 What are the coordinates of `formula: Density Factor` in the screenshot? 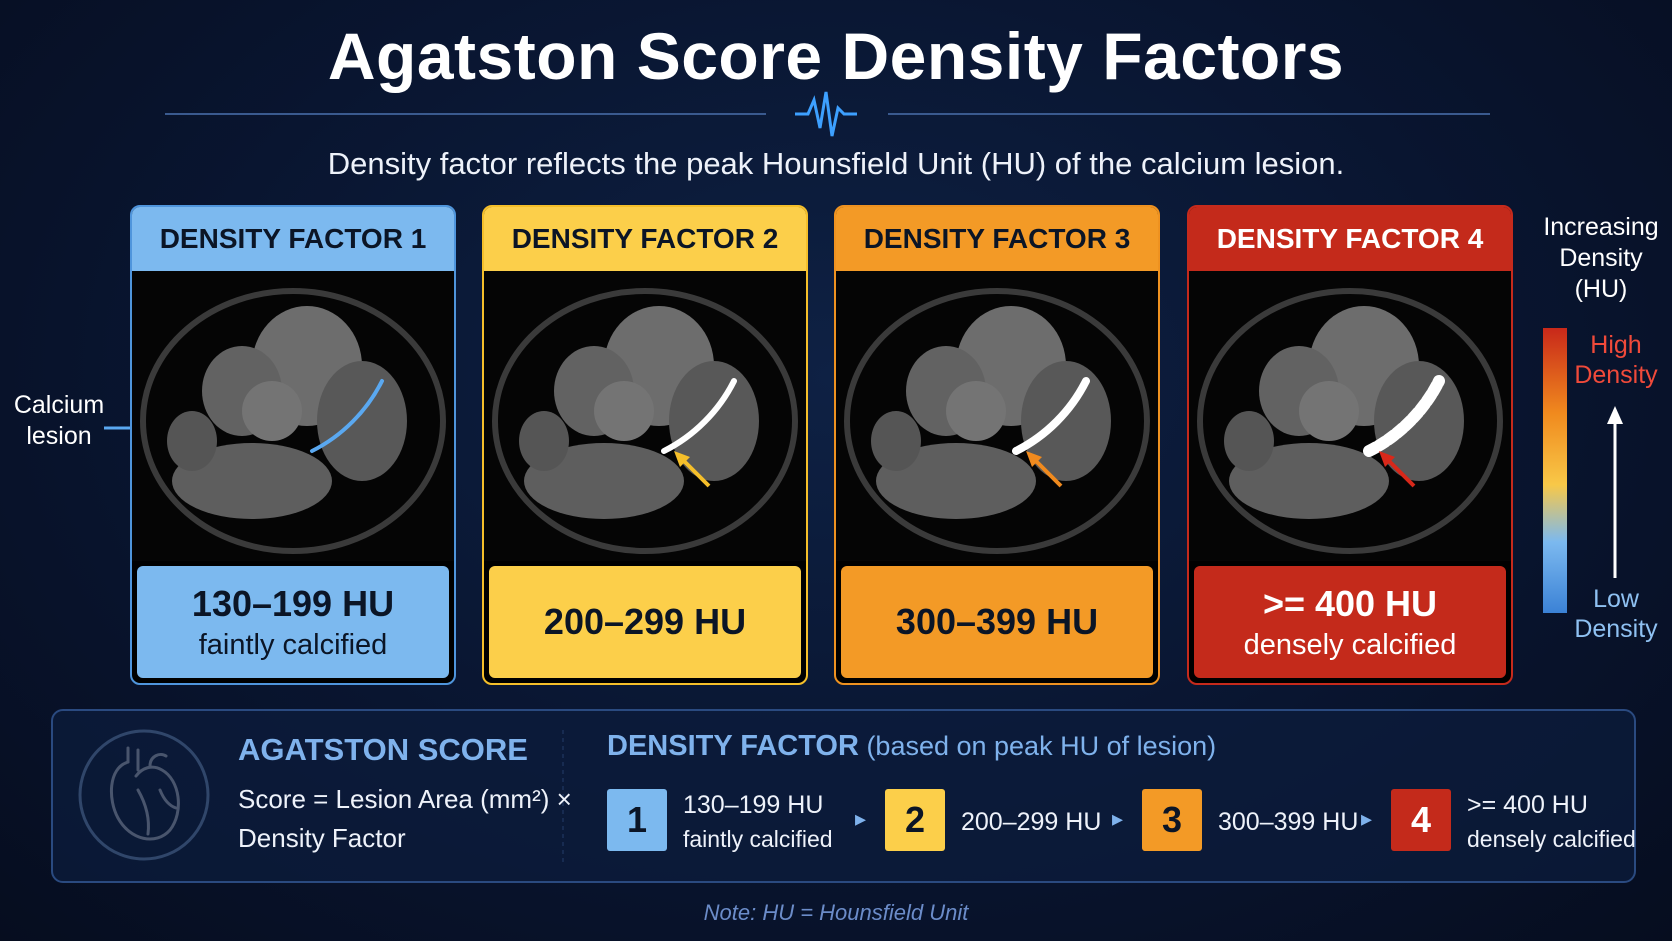 It's located at (322, 838).